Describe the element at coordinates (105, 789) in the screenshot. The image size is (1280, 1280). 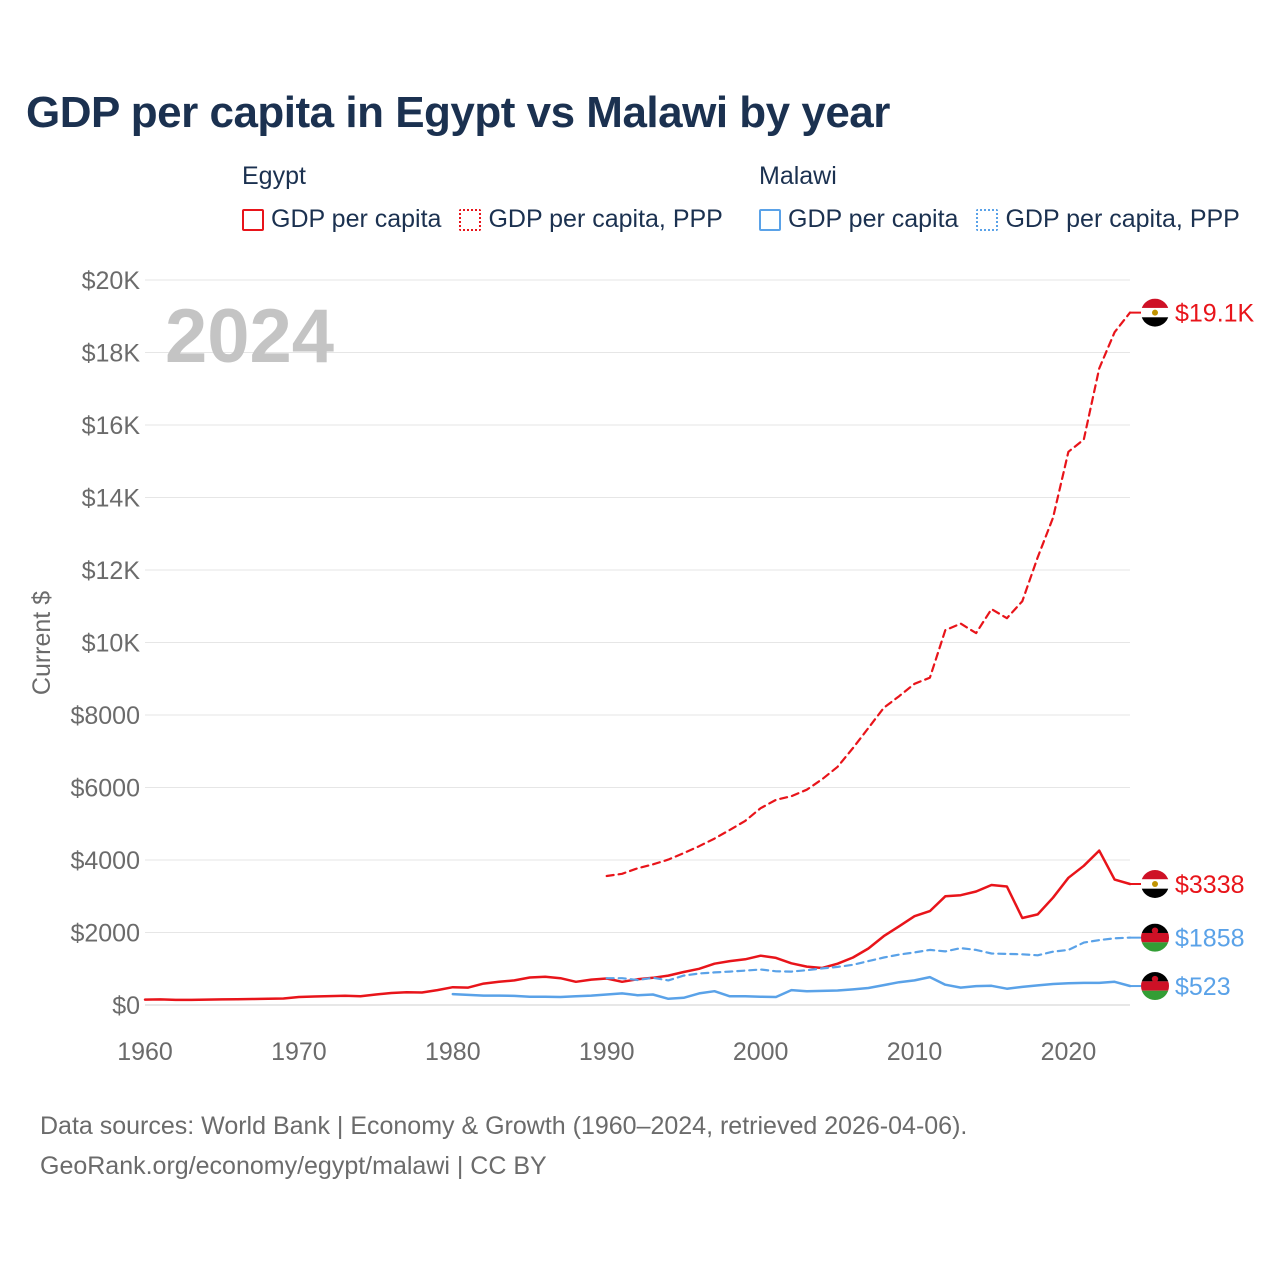
I see `y-tick-label: $6000` at that location.